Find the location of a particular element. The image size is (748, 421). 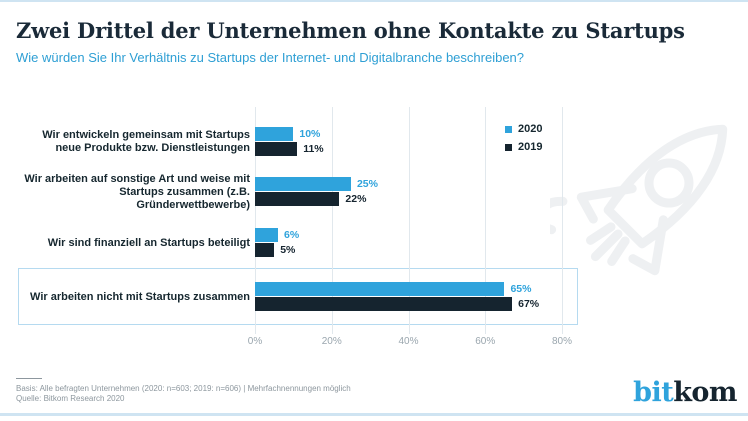

value-label: 67% is located at coordinates (529, 304).